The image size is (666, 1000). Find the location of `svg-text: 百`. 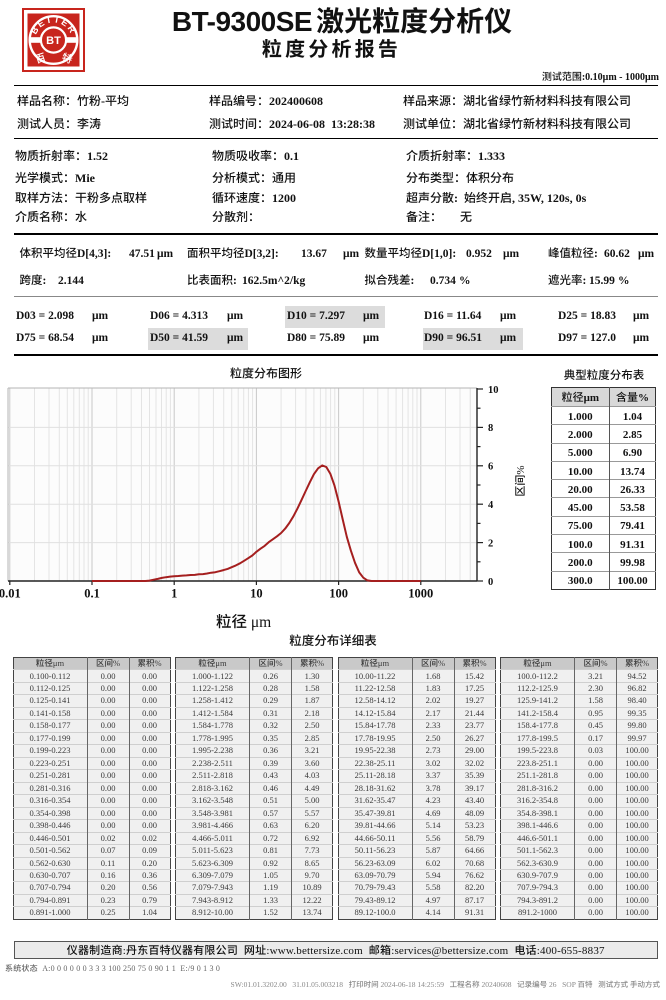

svg-text: 百 is located at coordinates (40, 59).